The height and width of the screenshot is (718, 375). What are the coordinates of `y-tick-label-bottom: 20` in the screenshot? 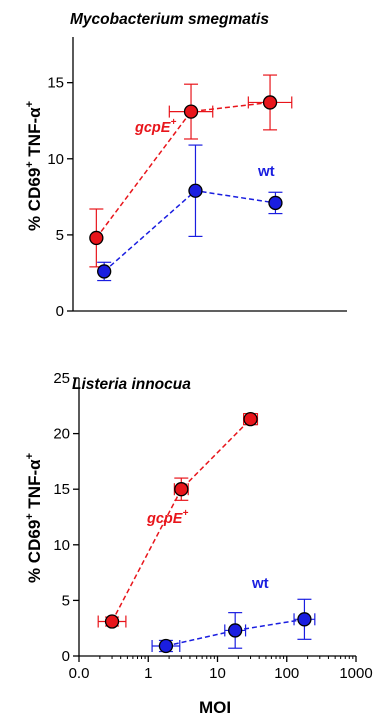 It's located at (61, 434).